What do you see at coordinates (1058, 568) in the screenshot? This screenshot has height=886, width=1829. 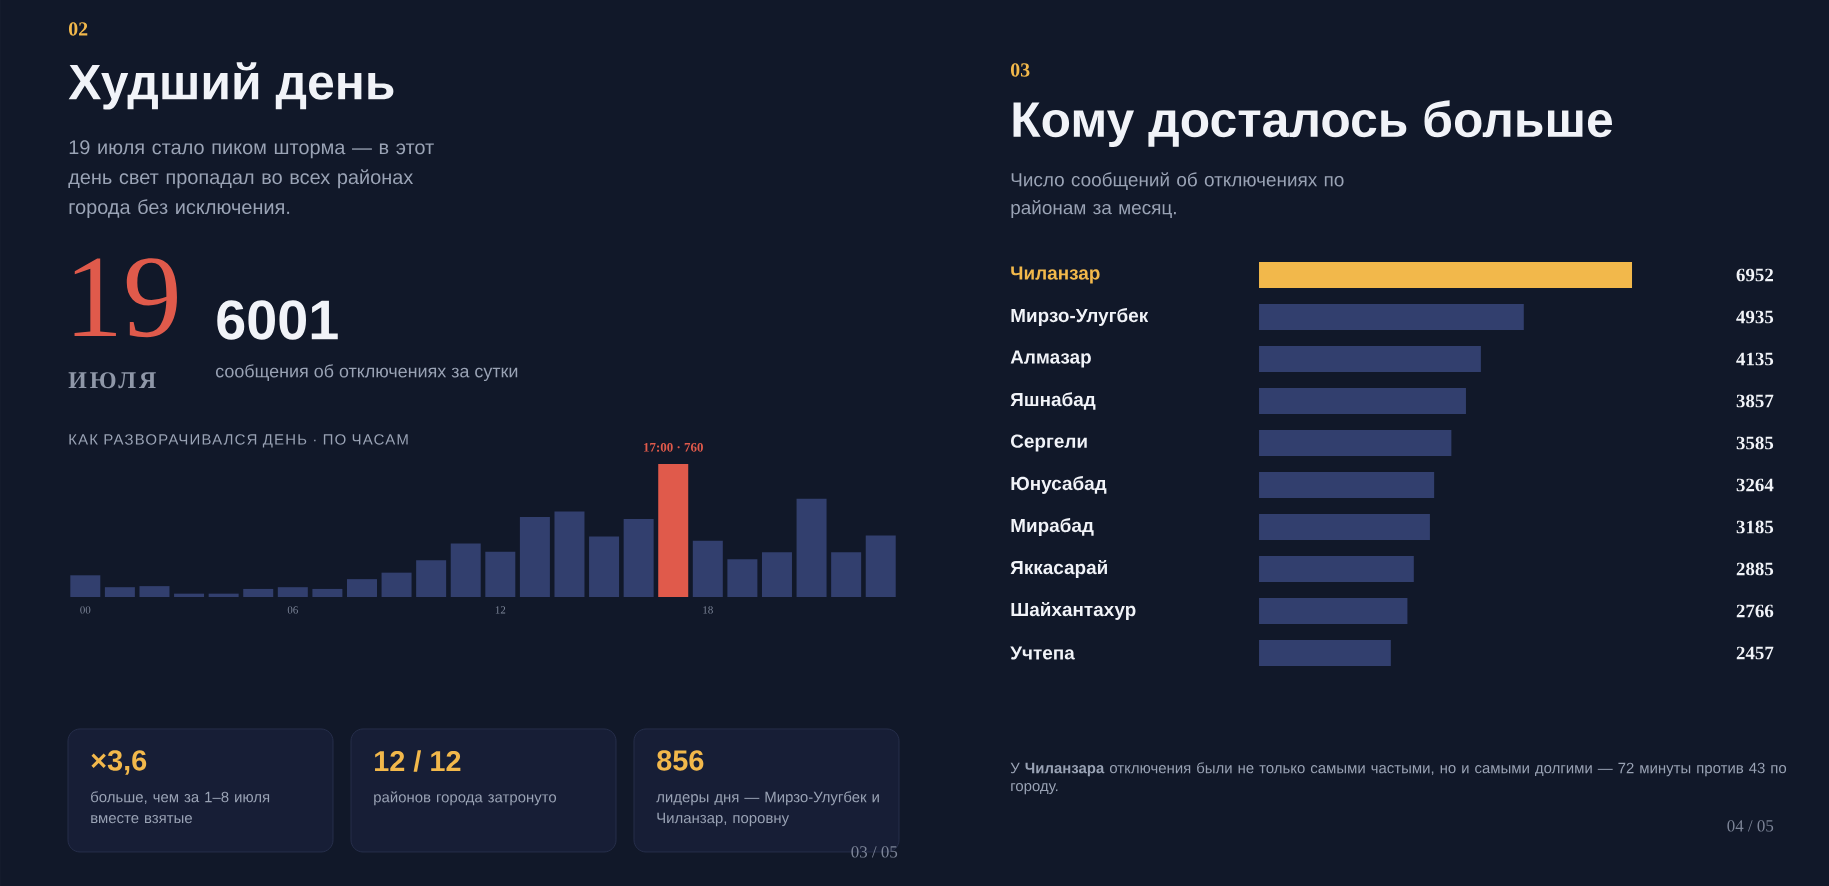 I see `y-tick-label: Яккасарай` at bounding box center [1058, 568].